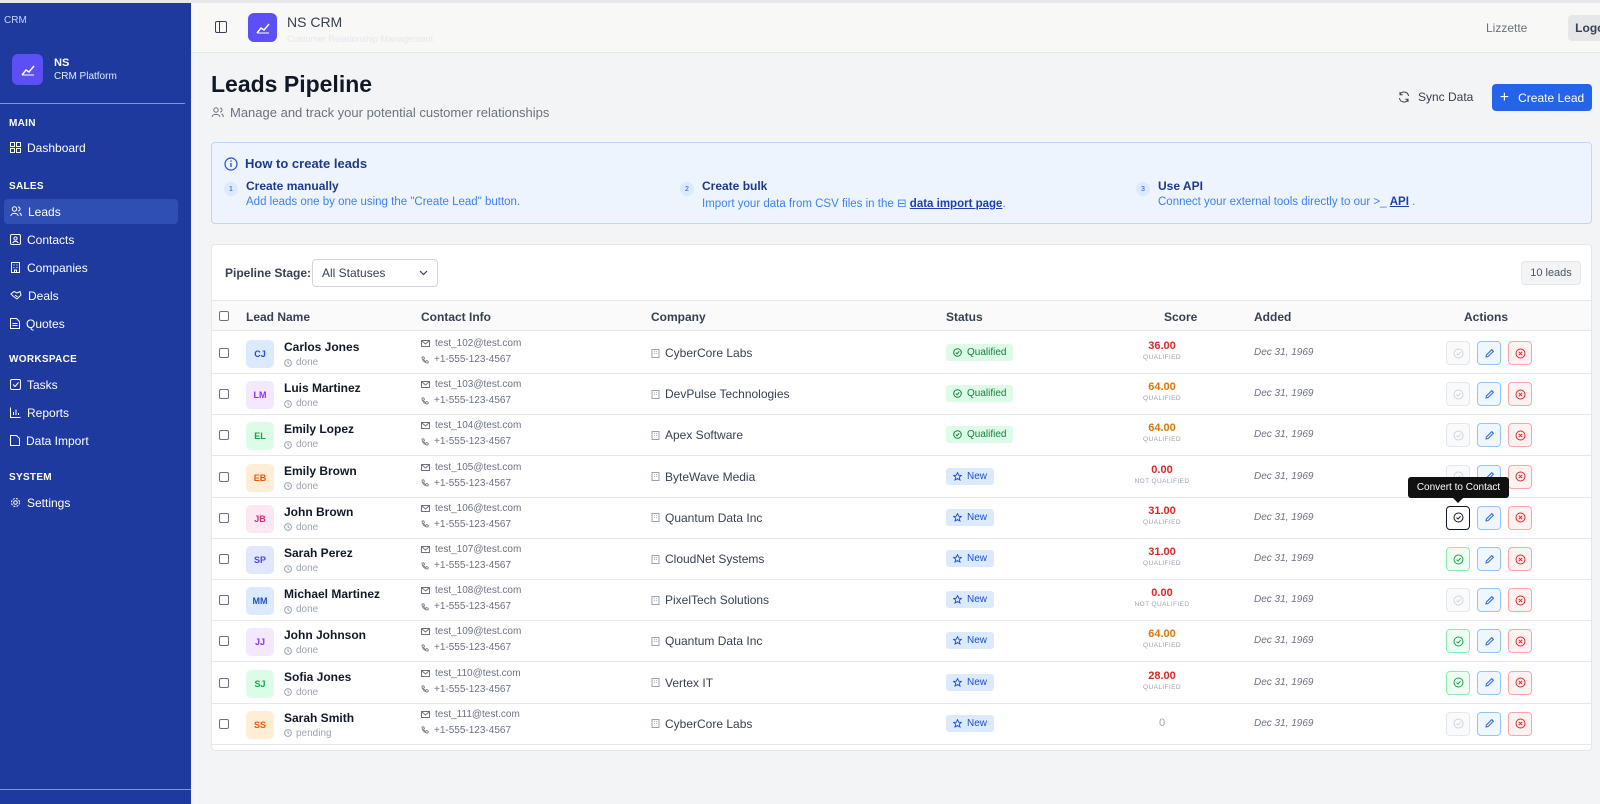 Image resolution: width=1600 pixels, height=804 pixels. Describe the element at coordinates (318, 676) in the screenshot. I see `lead-name: Sofia Jones` at that location.